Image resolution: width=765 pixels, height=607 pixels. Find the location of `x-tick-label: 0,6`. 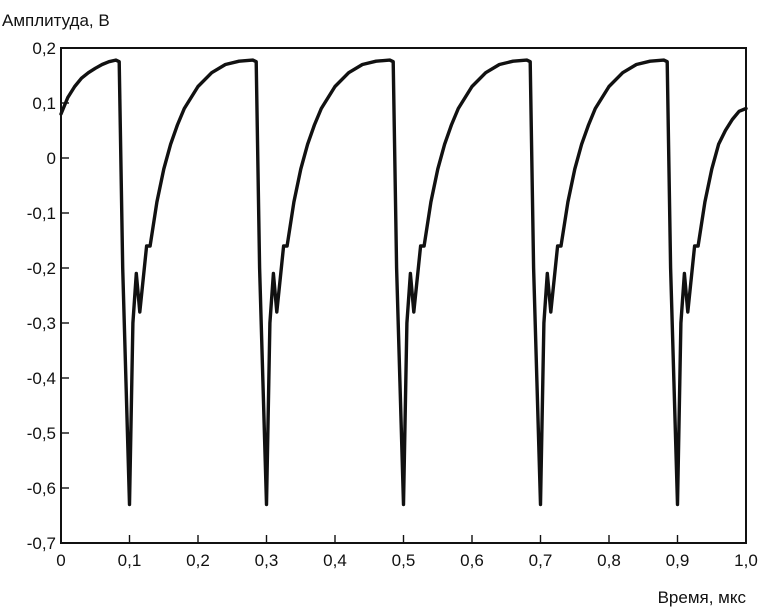

x-tick-label: 0,6 is located at coordinates (472, 560).